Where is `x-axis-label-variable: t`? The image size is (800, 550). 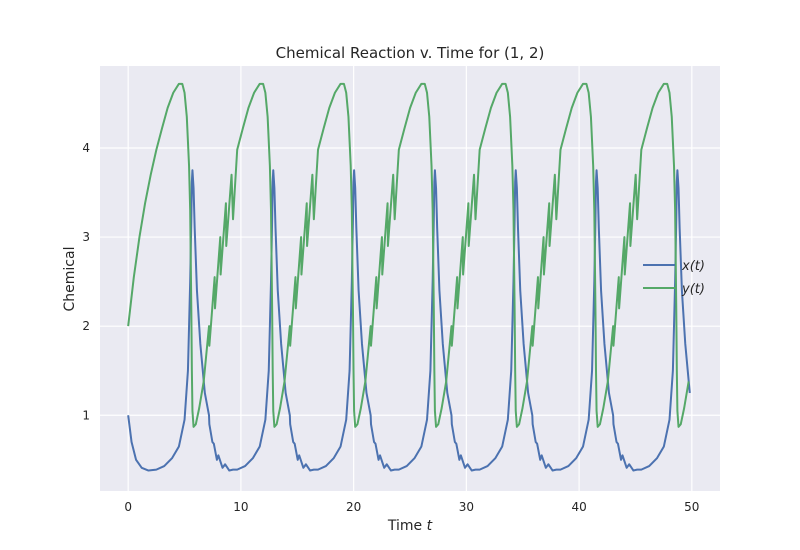 x-axis-label-variable: t is located at coordinates (430, 526).